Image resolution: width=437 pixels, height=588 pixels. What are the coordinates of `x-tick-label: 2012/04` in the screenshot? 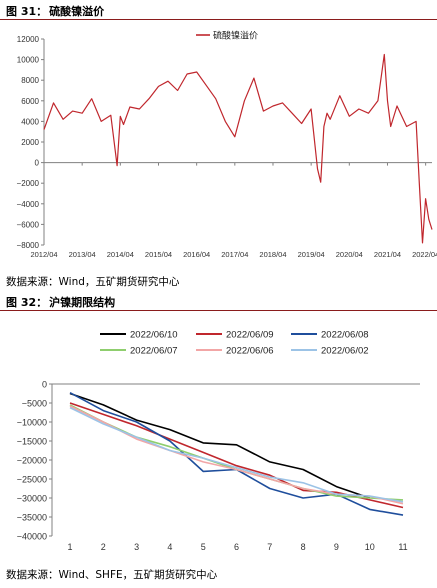 It's located at (43, 254).